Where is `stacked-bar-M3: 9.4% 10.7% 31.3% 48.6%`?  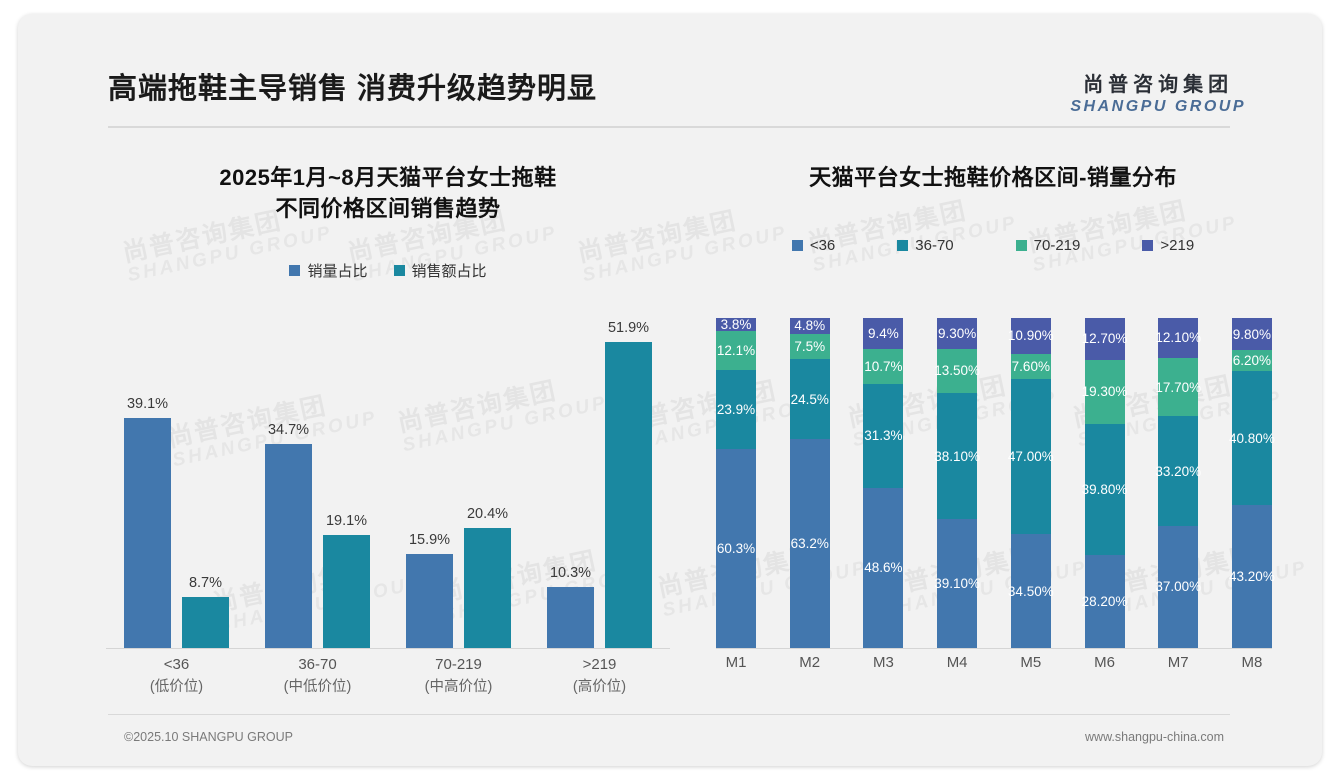
stacked-bar-M3: 9.4% 10.7% 31.3% 48.6% is located at coordinates (883, 483).